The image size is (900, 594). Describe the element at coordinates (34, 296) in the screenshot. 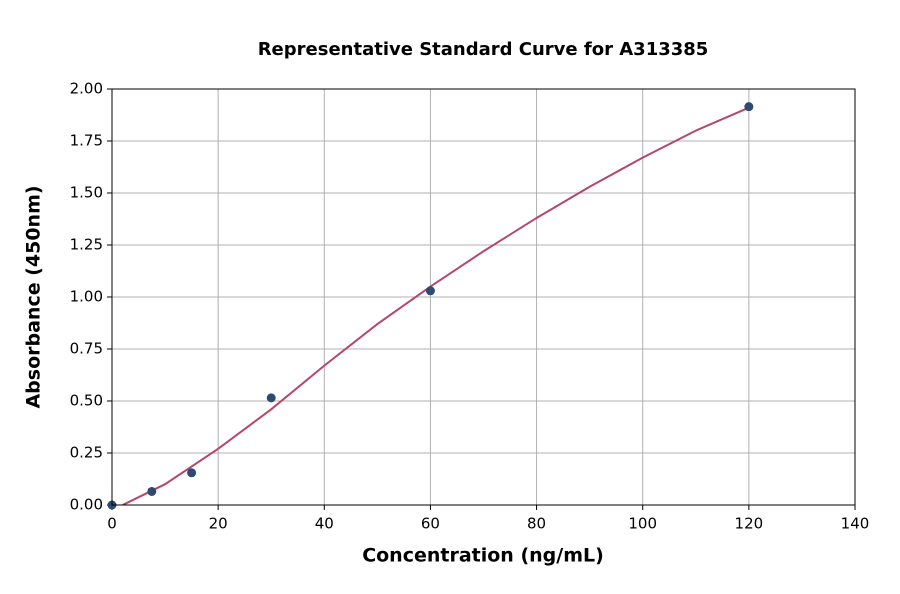

I see `y-axis-label: Absorbance (450nm)` at that location.